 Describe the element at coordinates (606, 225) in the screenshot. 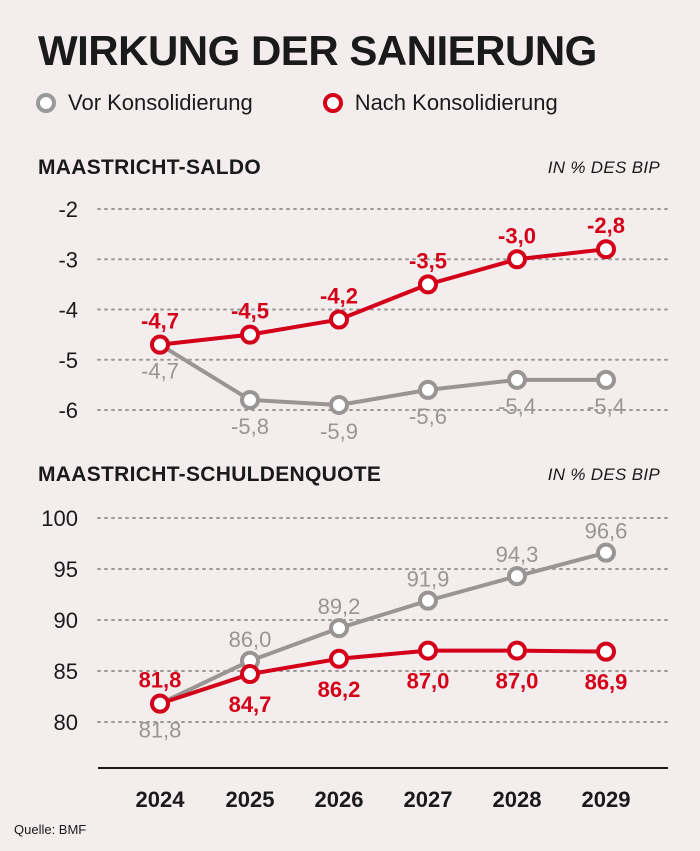

I see `data-label-after: -2,8` at that location.